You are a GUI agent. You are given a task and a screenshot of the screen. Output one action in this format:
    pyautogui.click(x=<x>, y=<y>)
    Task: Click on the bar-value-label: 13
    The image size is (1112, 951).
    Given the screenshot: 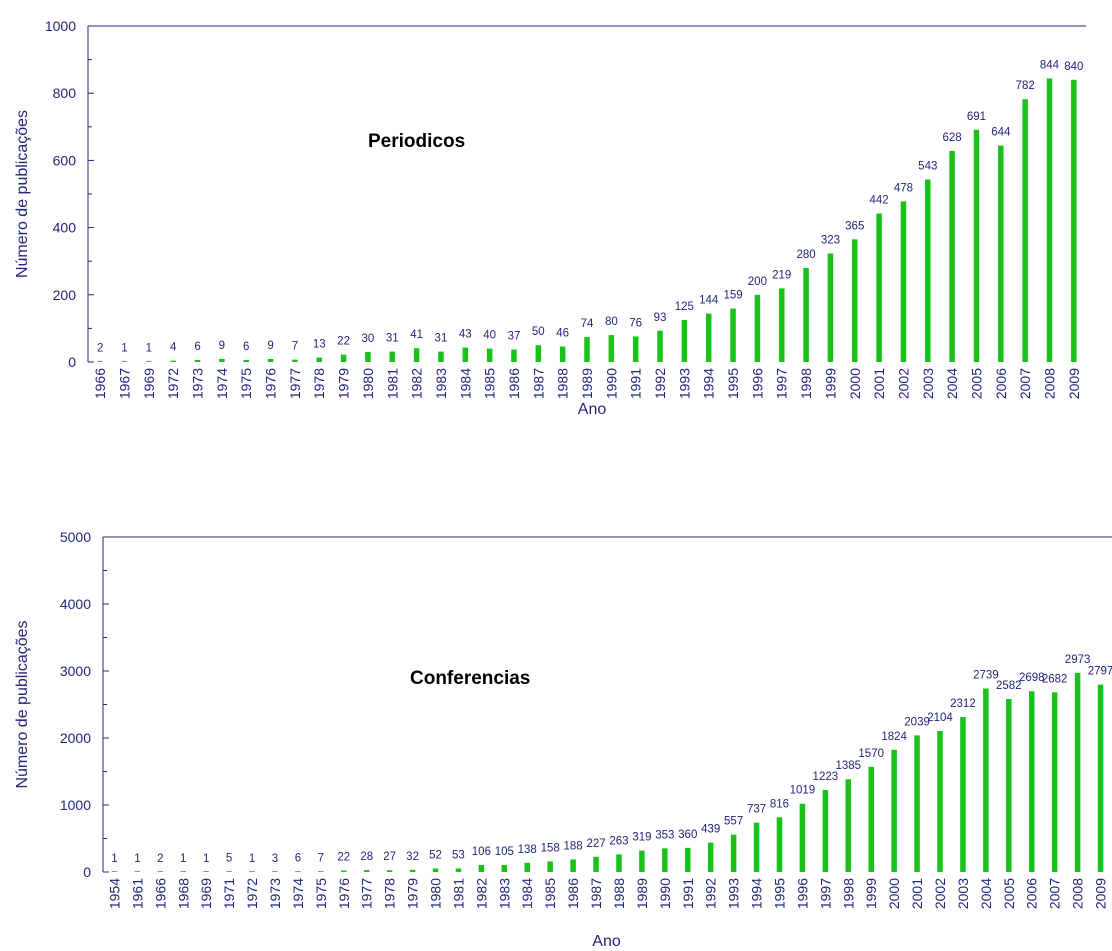 What is the action you would take?
    pyautogui.click(x=319, y=345)
    